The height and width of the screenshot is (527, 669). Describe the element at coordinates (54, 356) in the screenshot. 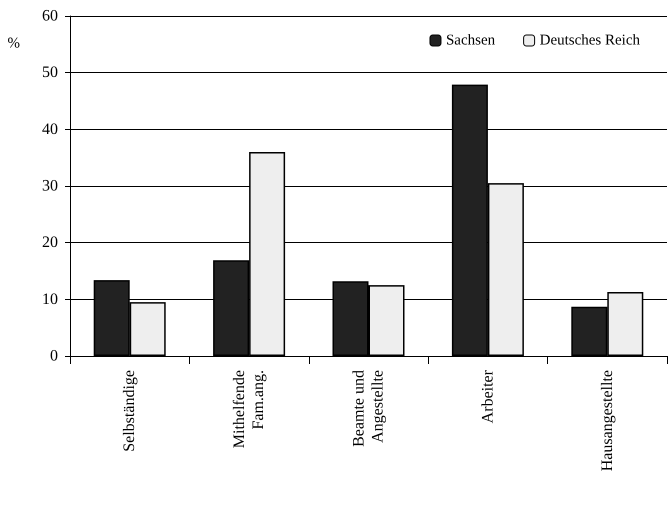

I see `y-tick-label: 0` at that location.